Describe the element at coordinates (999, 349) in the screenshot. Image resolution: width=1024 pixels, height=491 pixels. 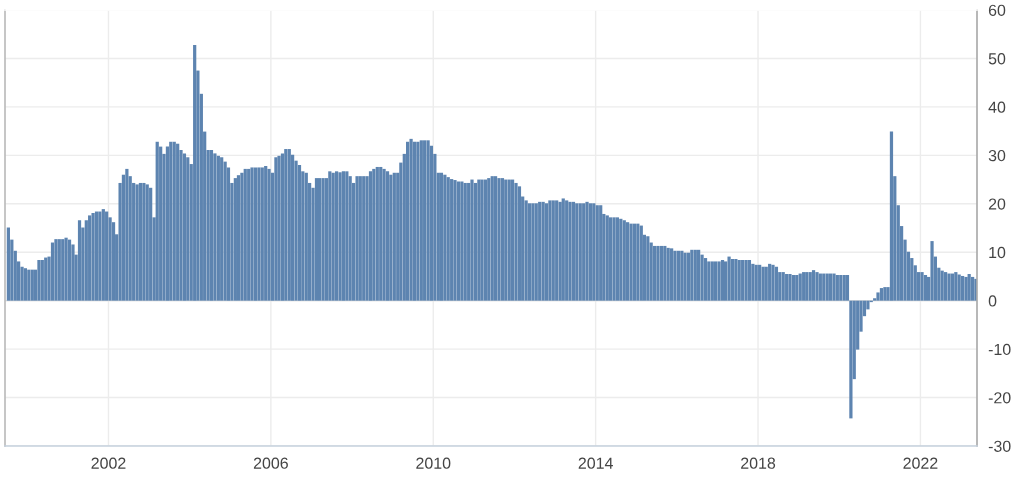
I see `y-tick-label: -10` at that location.